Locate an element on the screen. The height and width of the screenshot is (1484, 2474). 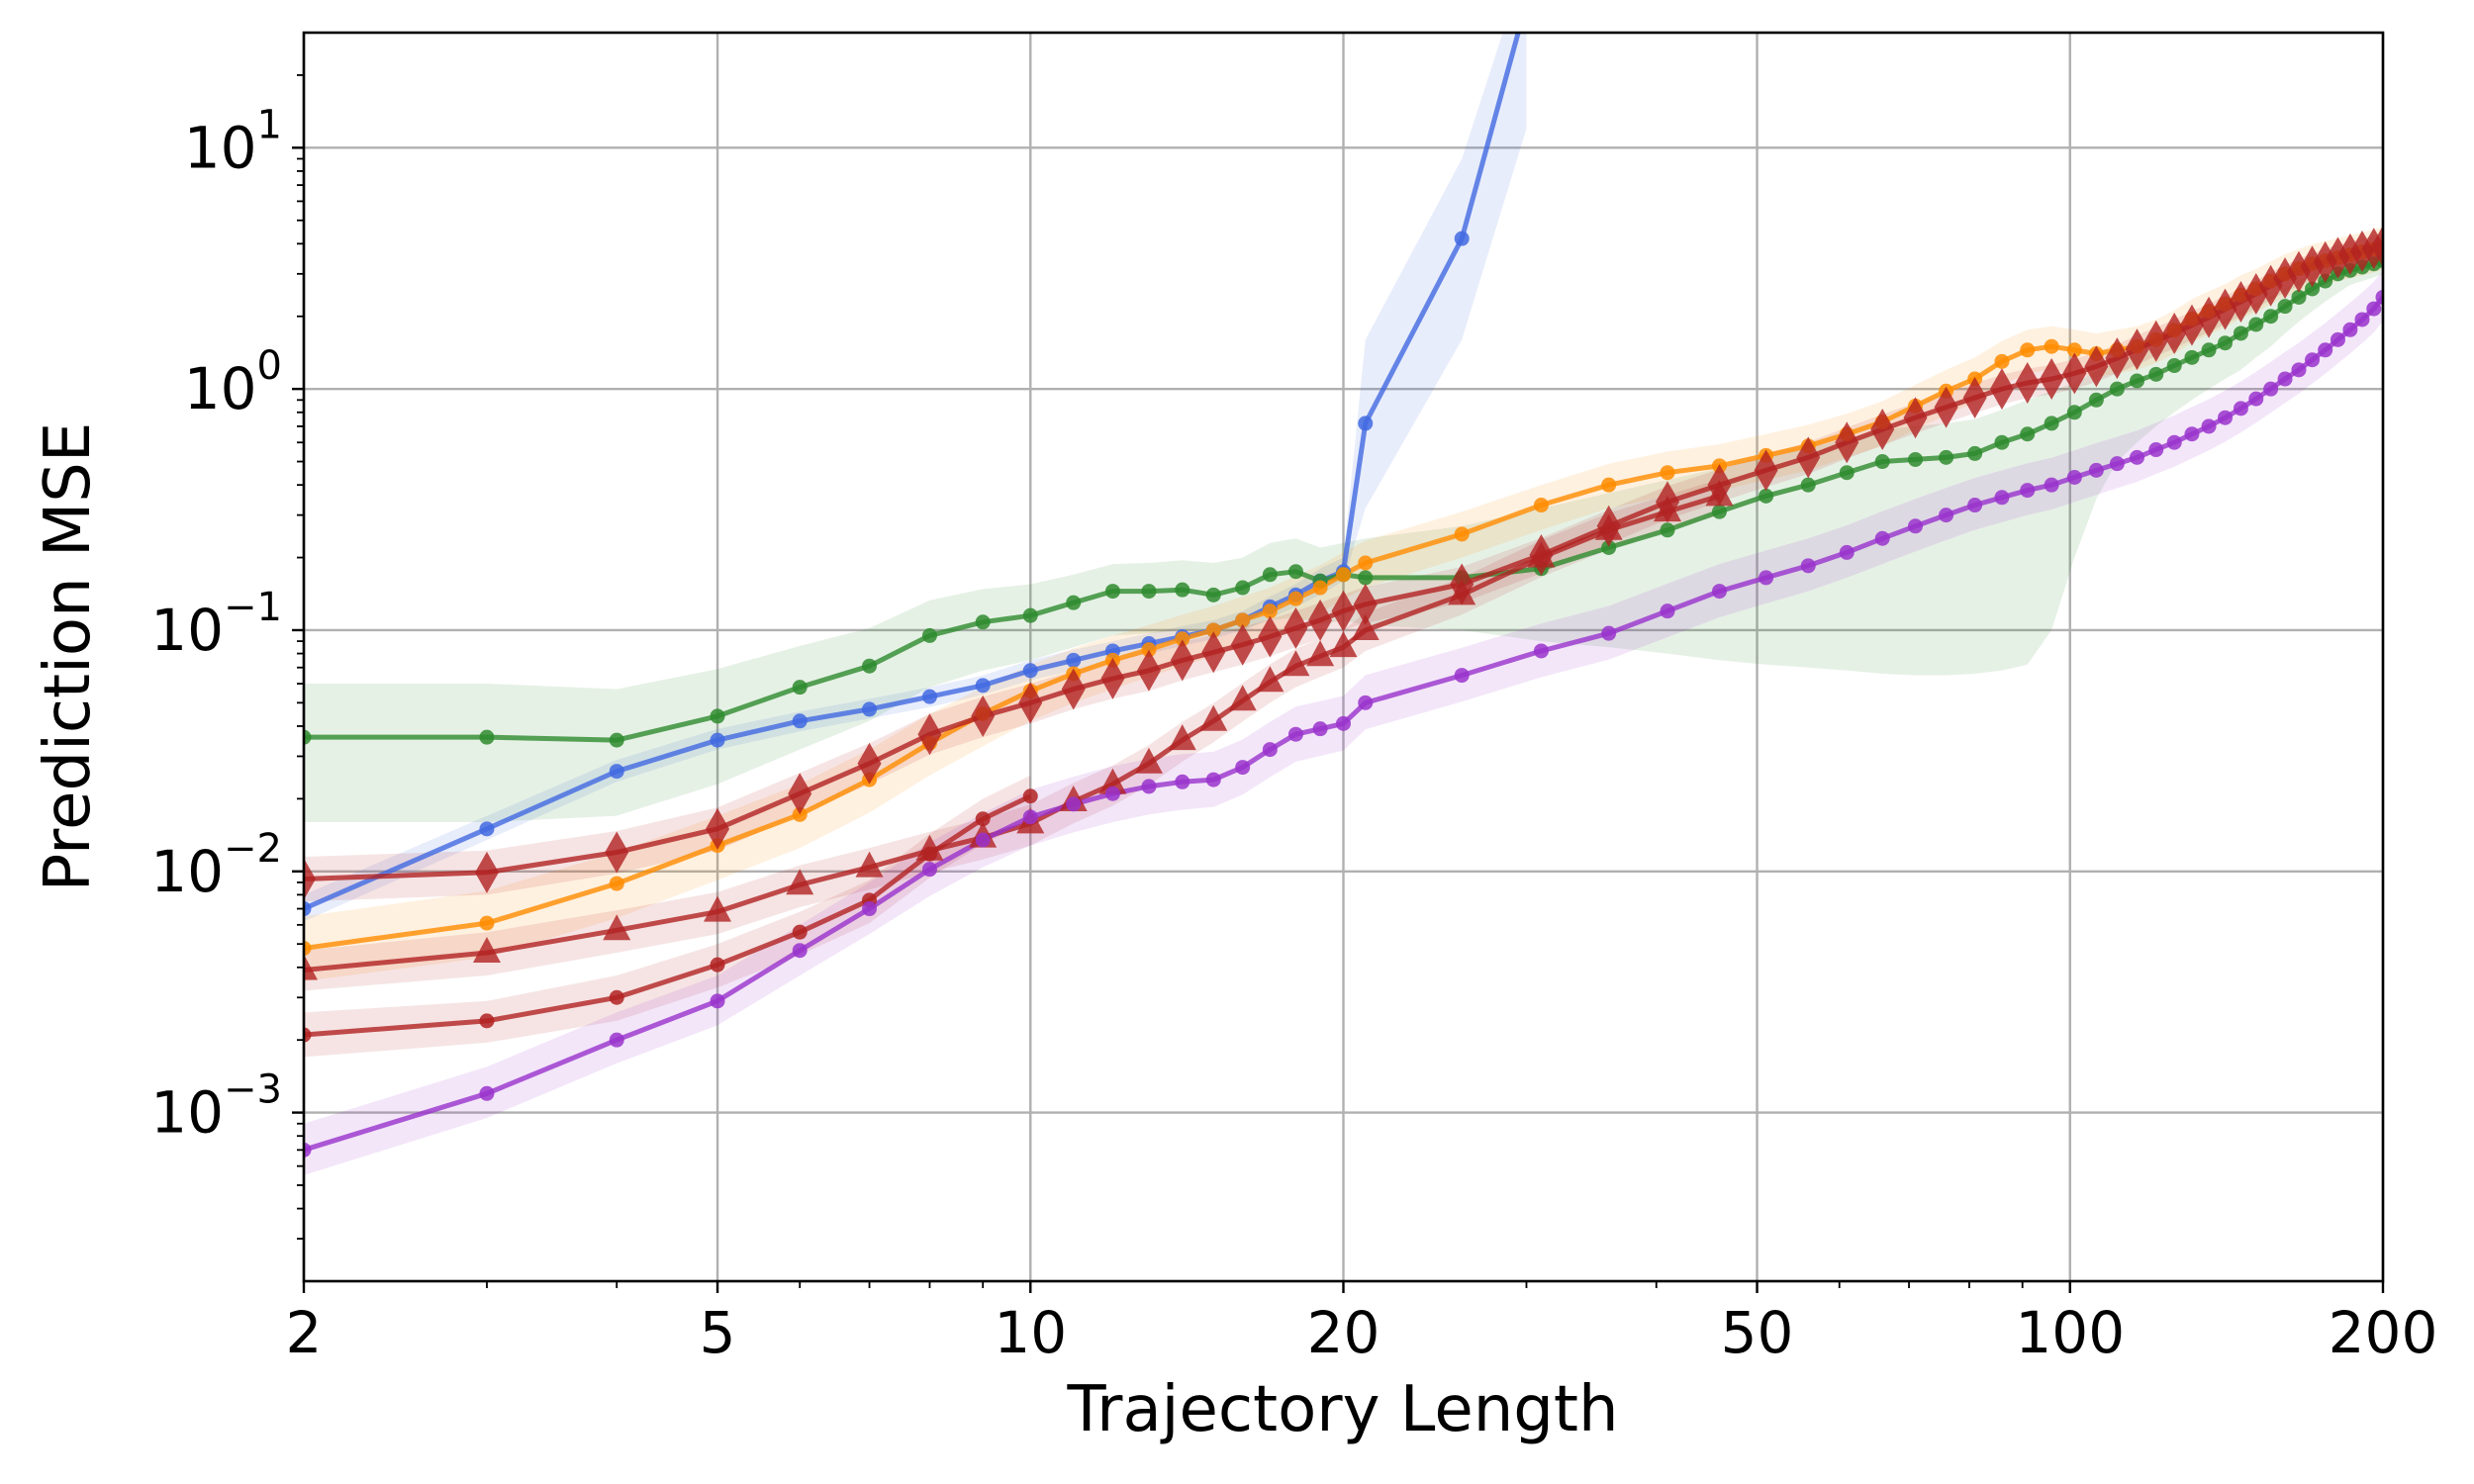
x-tick-label: 200 is located at coordinates (2383, 1332).